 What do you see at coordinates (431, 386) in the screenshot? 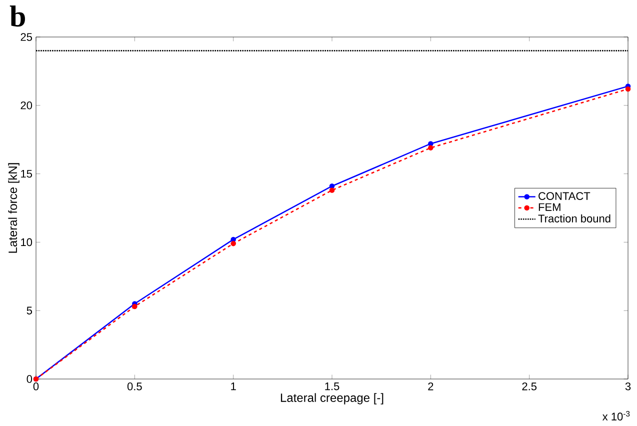
I see `x-tick-label: 2` at bounding box center [431, 386].